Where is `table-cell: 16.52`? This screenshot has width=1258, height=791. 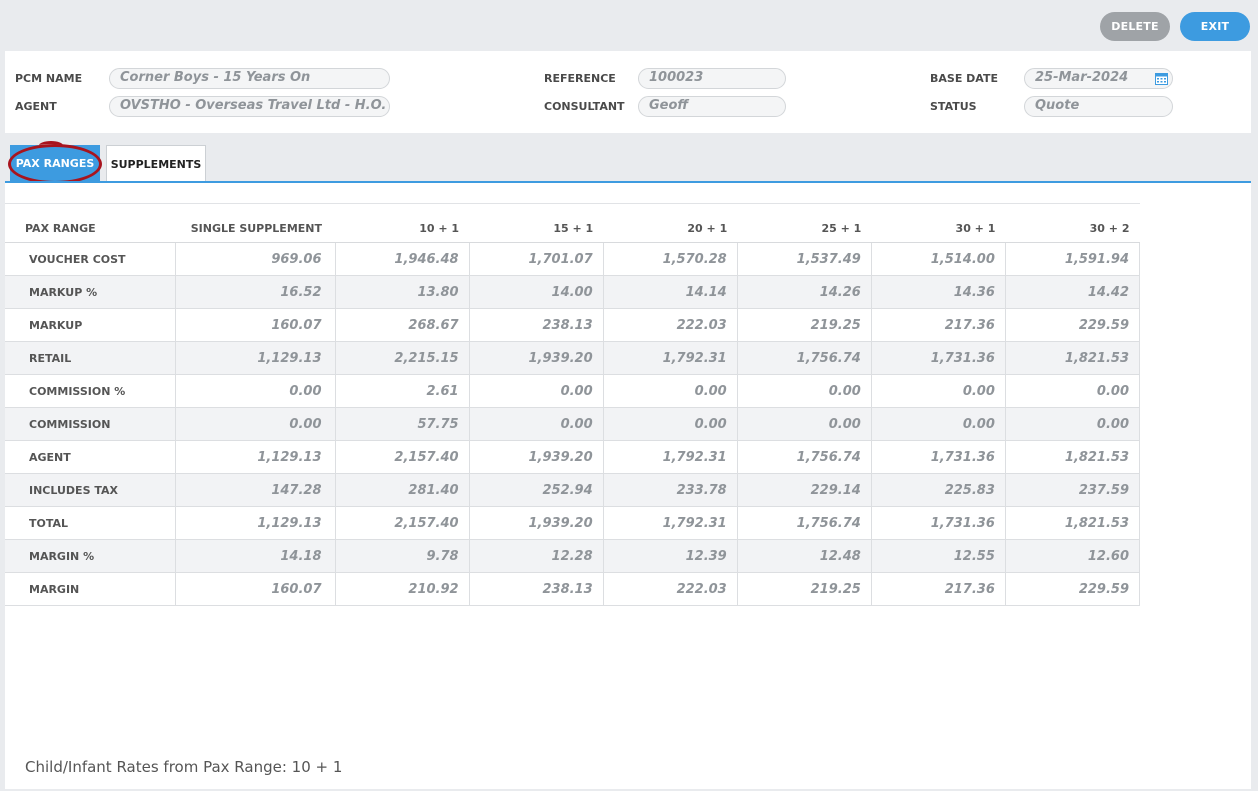
table-cell: 16.52 is located at coordinates (255, 292).